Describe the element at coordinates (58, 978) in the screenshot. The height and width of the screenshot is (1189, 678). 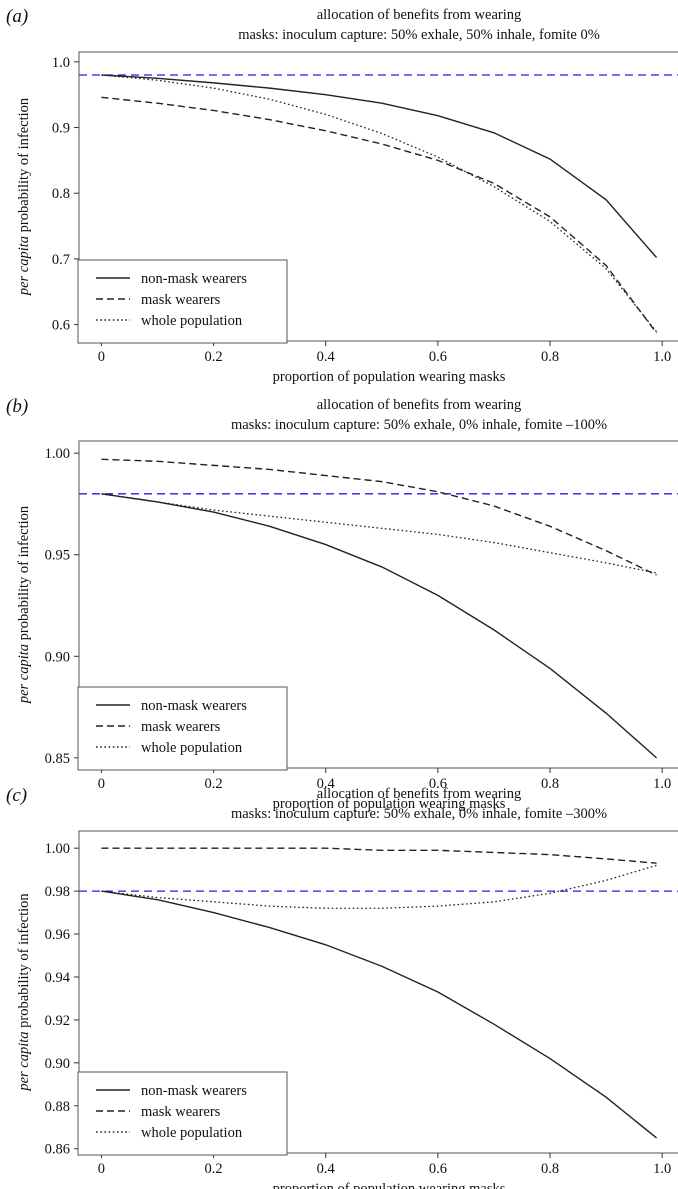
I see `y-tick-label: 0.94` at that location.